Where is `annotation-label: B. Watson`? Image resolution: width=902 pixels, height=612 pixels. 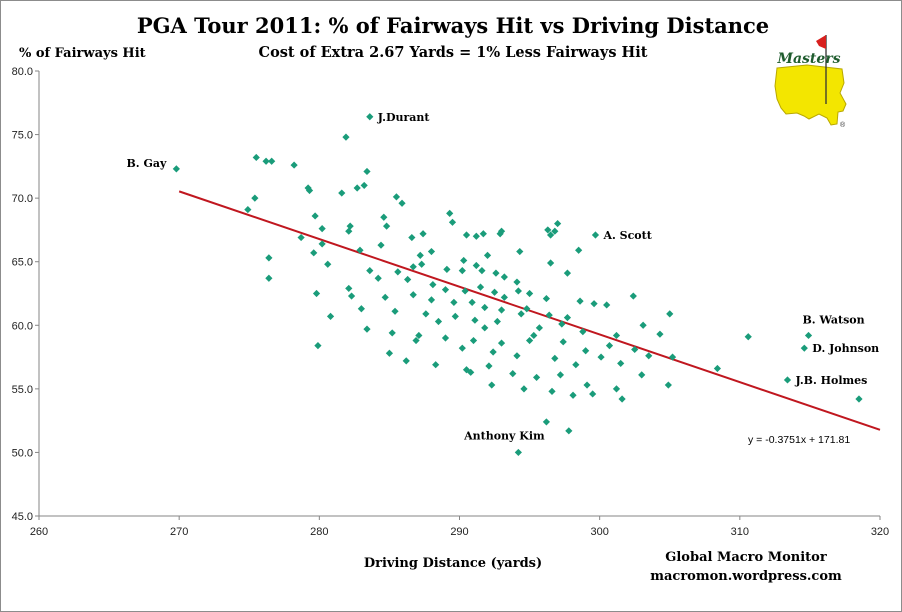 annotation-label: B. Watson is located at coordinates (834, 319).